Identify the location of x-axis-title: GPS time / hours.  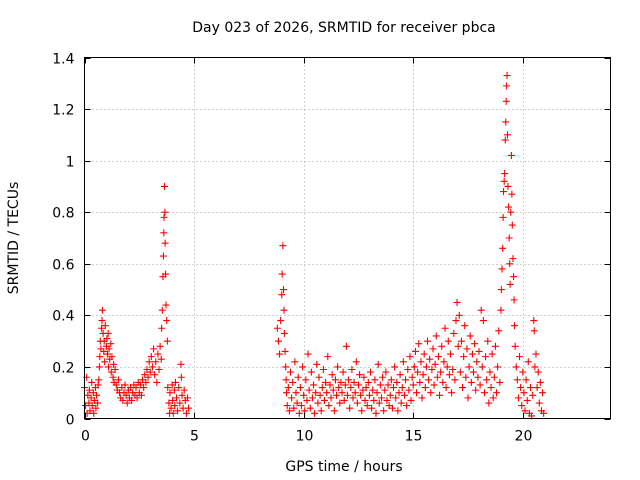
(343, 467).